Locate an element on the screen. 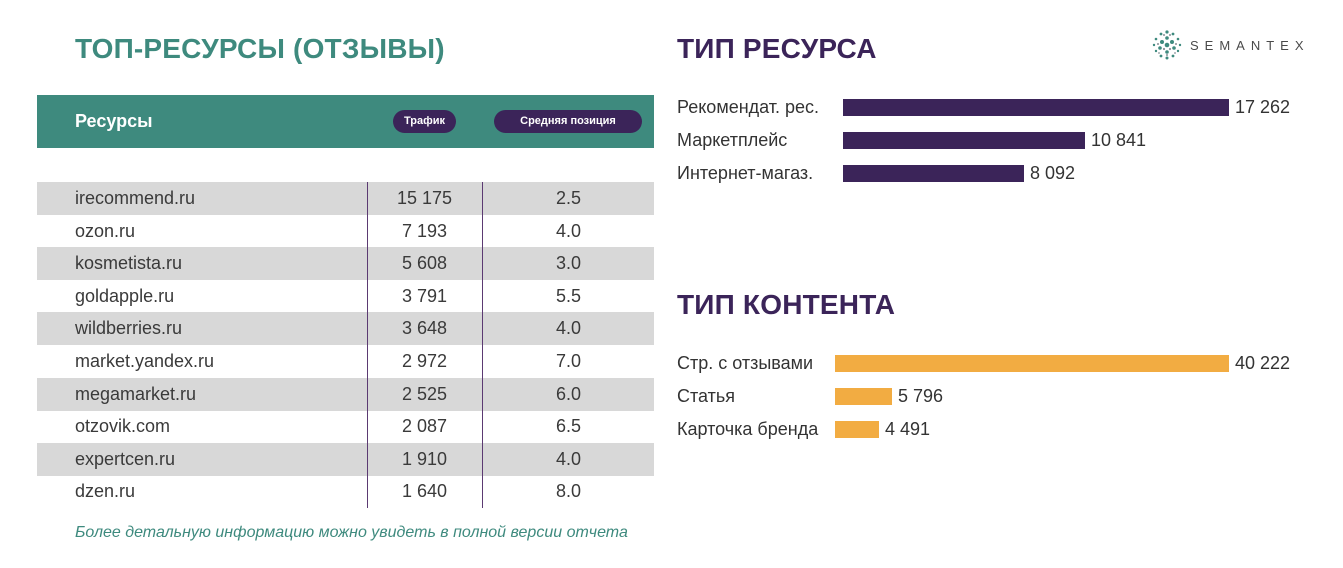  resource-type-bar-row: Маркетплейс 10 841 is located at coordinates (992, 141).